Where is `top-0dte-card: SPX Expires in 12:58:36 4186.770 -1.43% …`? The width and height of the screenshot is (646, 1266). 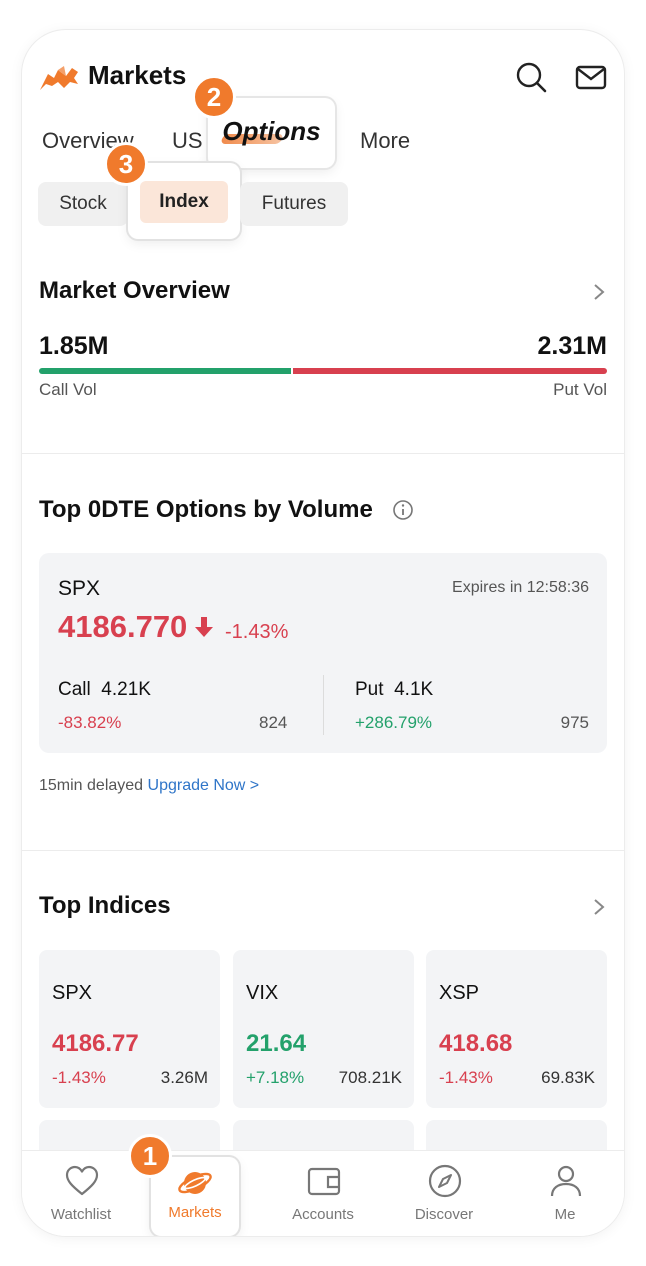 top-0dte-card: SPX Expires in 12:58:36 4186.770 -1.43% … is located at coordinates (323, 653).